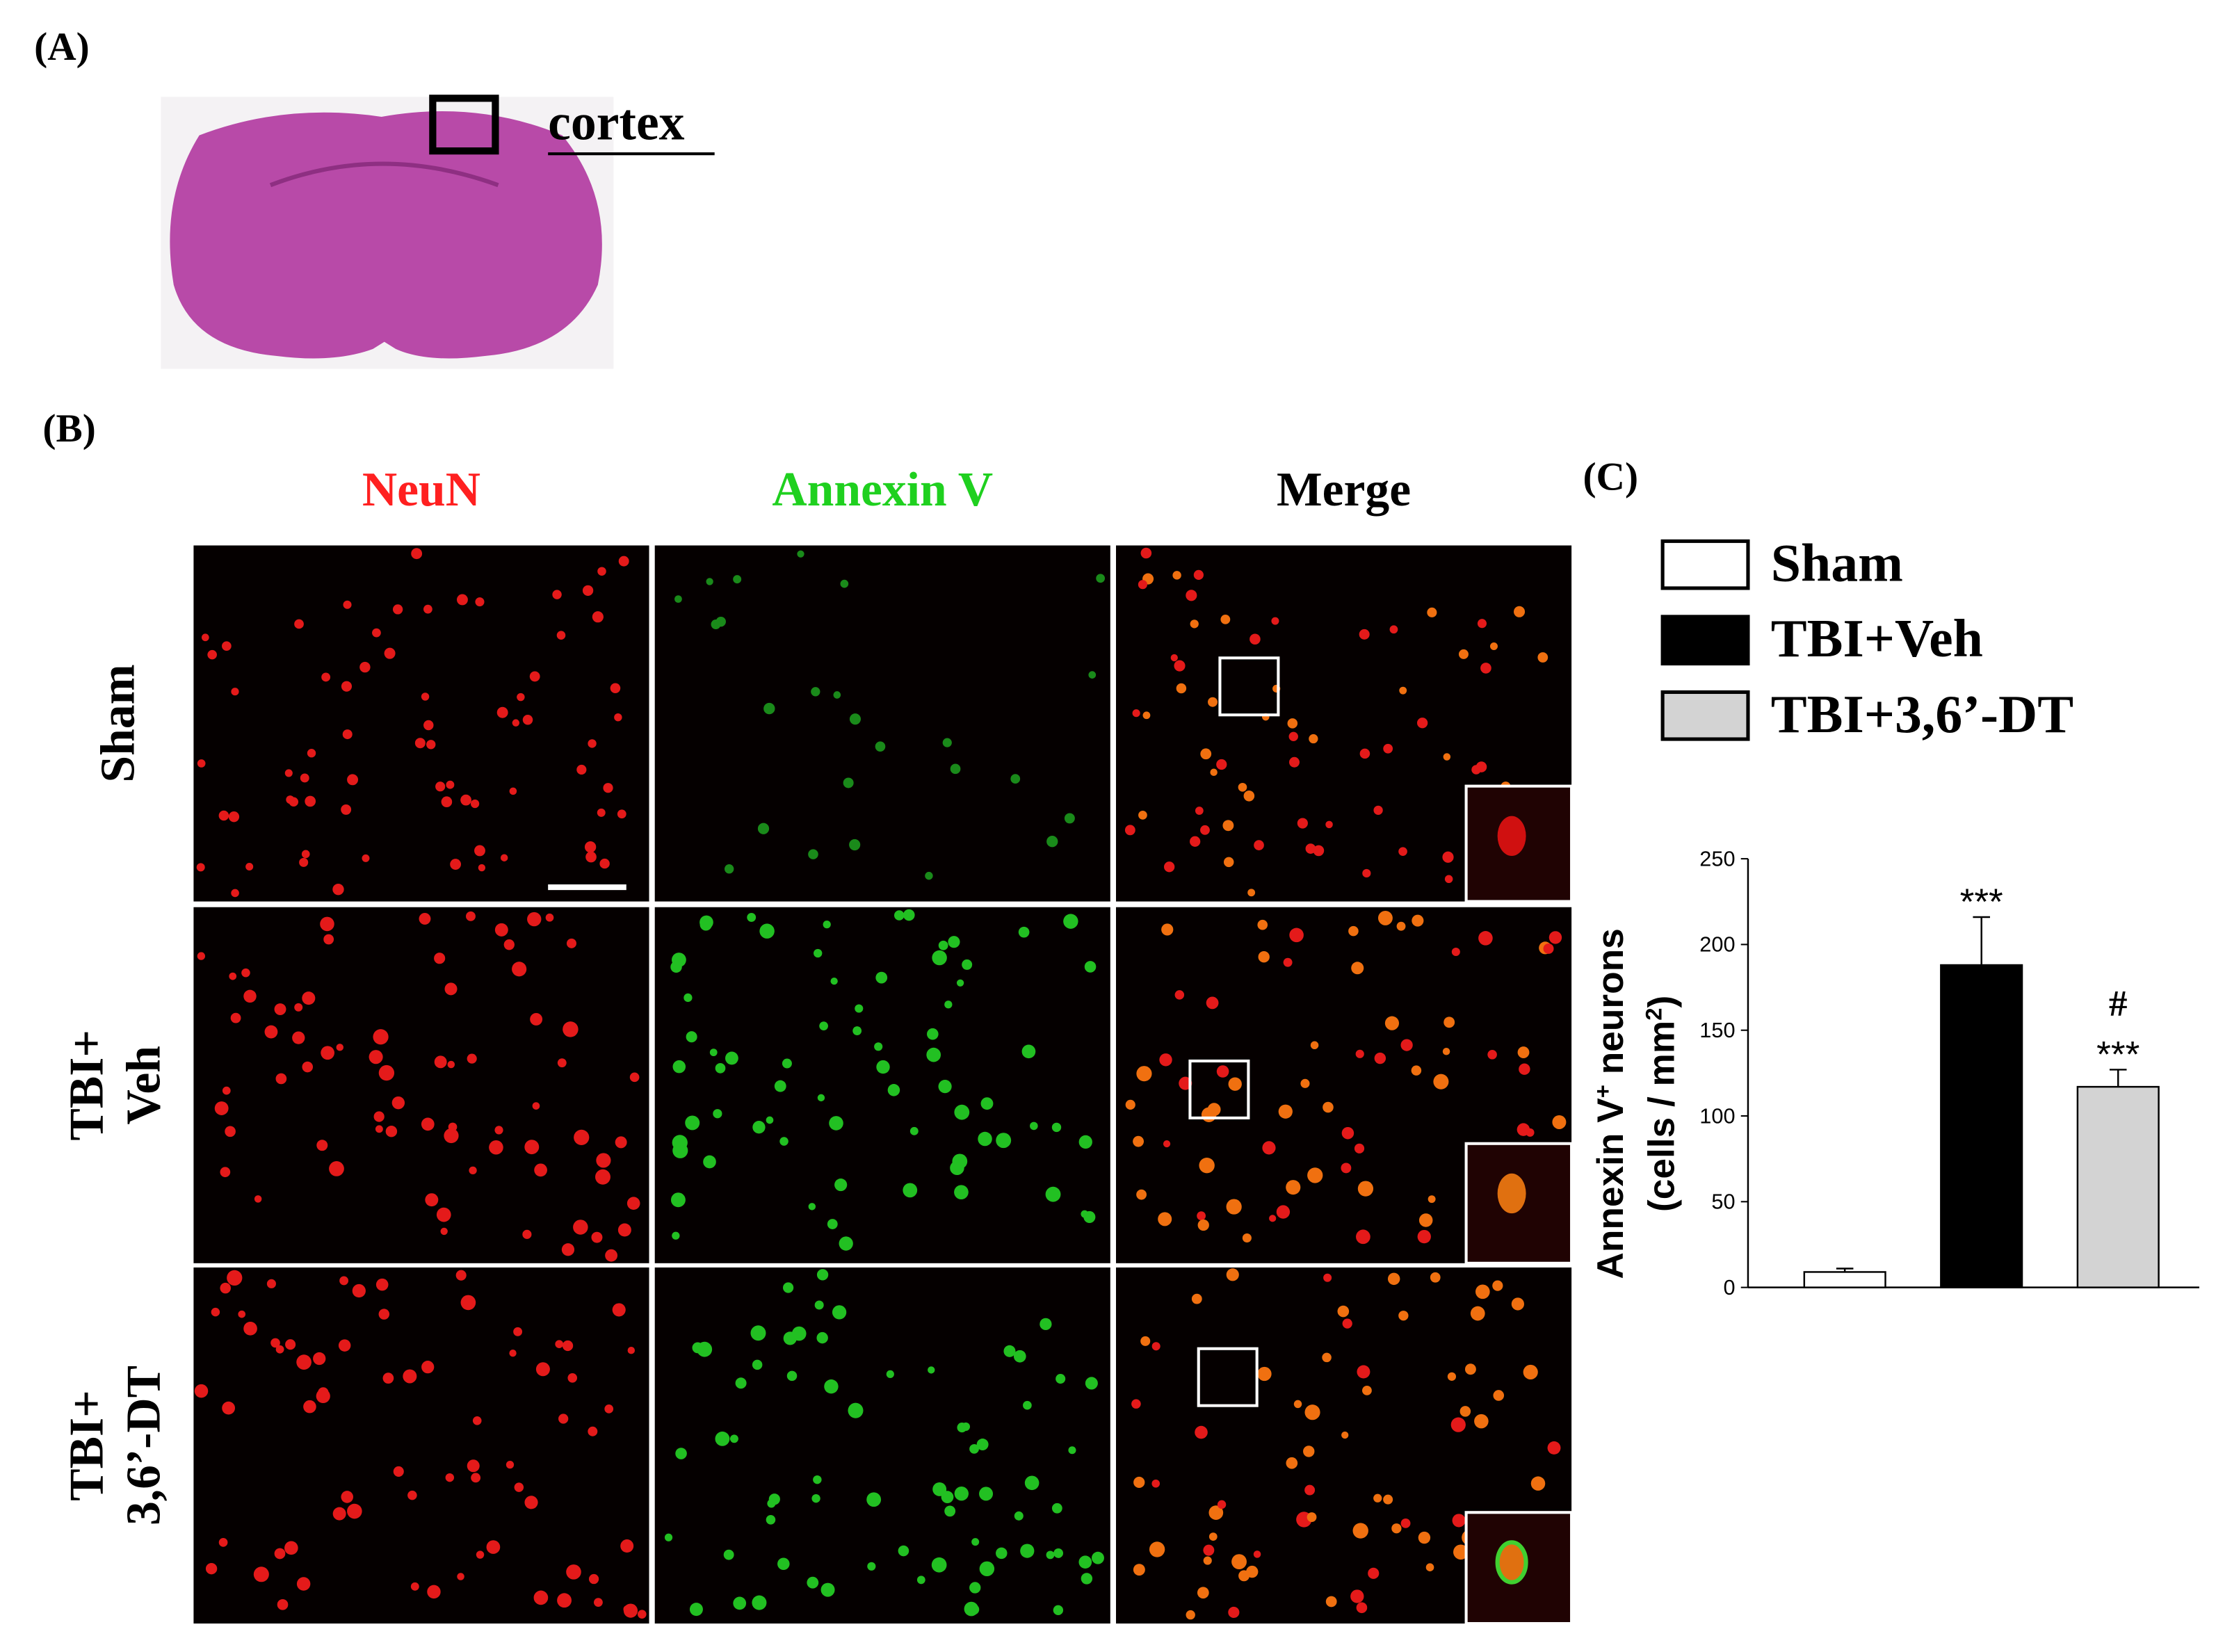 This screenshot has height=1652, width=2232. I want to click on zoom-box, so click(1249, 686).